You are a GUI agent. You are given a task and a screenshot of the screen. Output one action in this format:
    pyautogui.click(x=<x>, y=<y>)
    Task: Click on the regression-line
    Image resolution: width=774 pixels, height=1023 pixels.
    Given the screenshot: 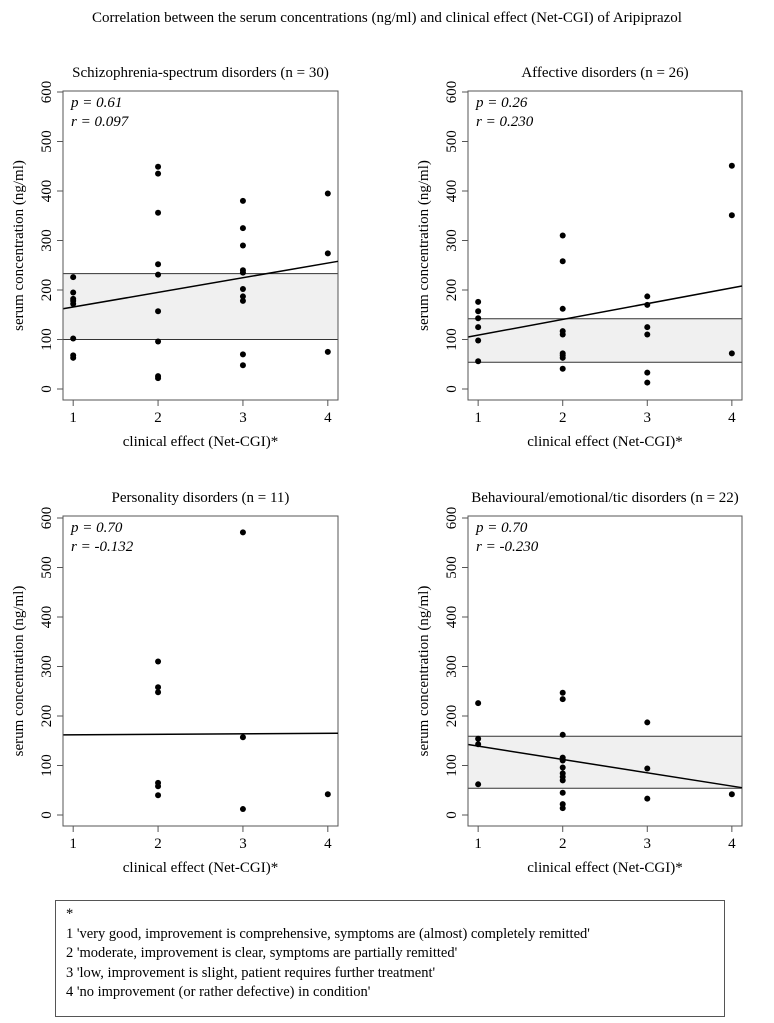 What is the action you would take?
    pyautogui.click(x=605, y=766)
    